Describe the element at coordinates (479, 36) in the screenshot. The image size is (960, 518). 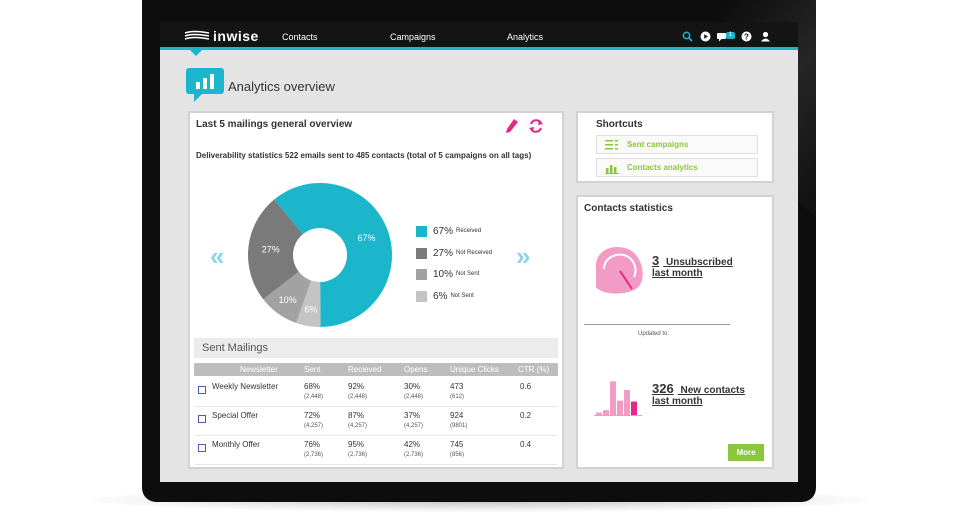
I see `top-navigation-bar: inwise Contacts Campaigns Analytics 1 ?` at that location.